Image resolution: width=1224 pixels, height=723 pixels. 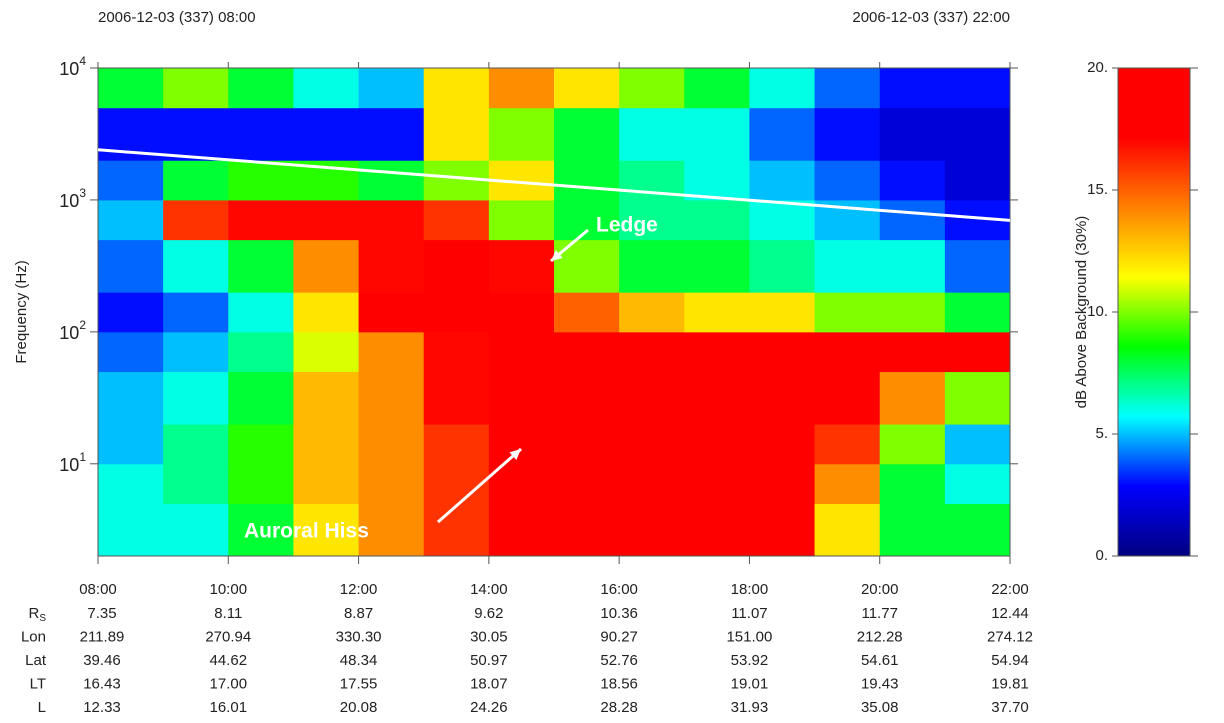 What do you see at coordinates (359, 707) in the screenshot?
I see `ephemeris-value: 20.08` at bounding box center [359, 707].